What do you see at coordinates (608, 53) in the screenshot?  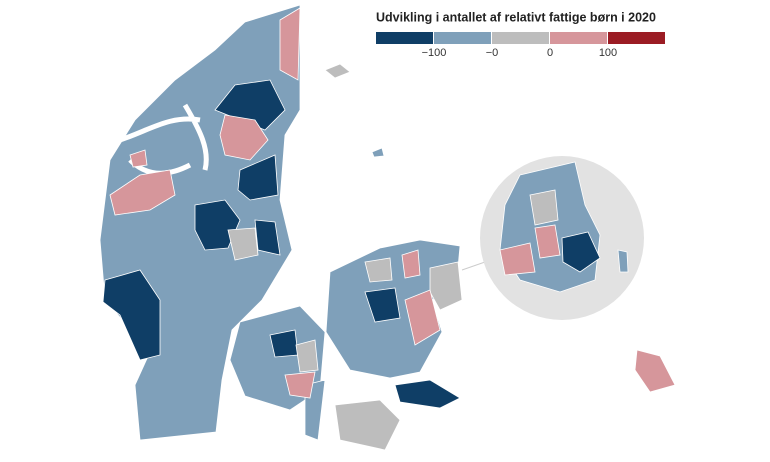 I see `legend-label: 100` at bounding box center [608, 53].